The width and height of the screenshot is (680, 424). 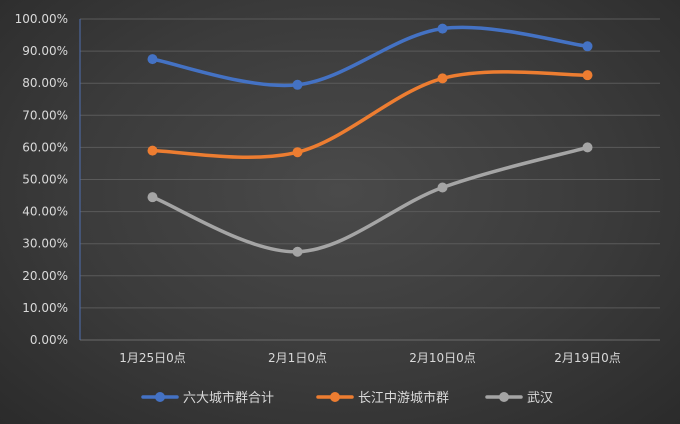 I want to click on x-tick-label: 1月25日0点, so click(x=152, y=358).